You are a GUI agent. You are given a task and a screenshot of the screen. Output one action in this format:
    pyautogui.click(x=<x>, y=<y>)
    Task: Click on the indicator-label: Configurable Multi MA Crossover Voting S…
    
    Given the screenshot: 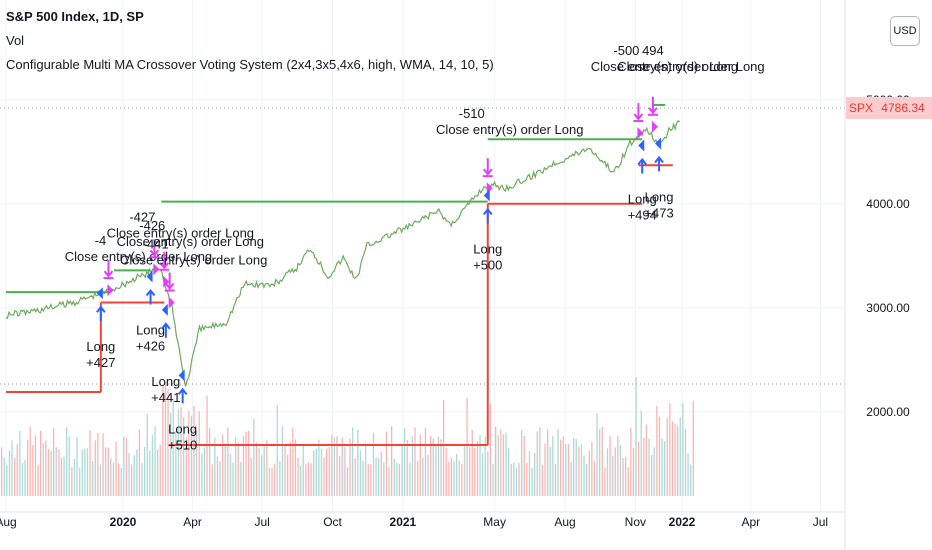 What is the action you would take?
    pyautogui.click(x=250, y=64)
    